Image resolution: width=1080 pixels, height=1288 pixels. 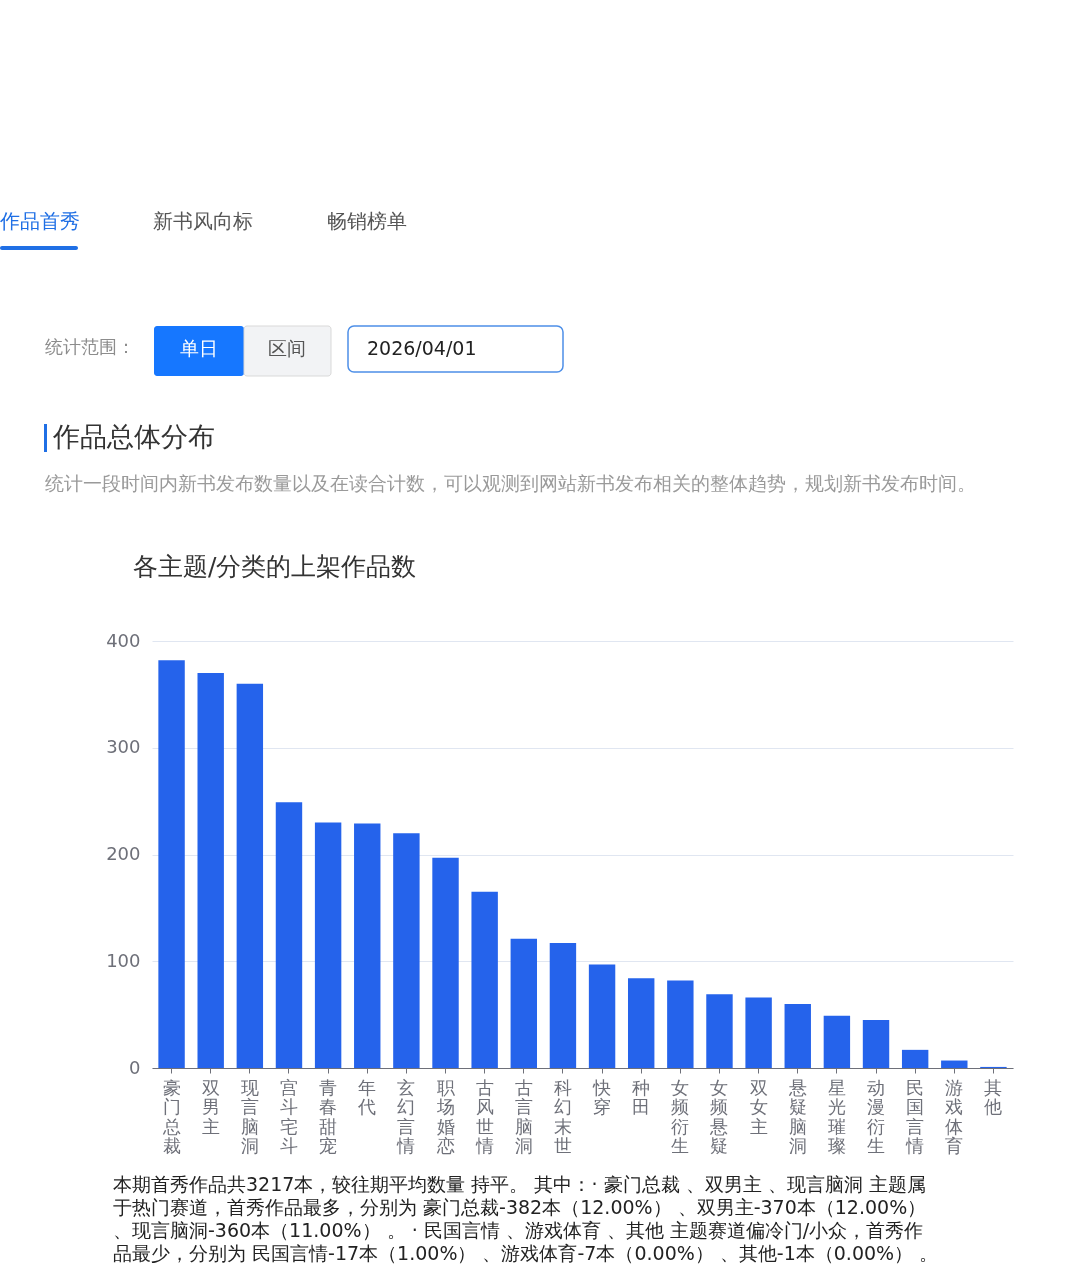 What do you see at coordinates (719, 1116) in the screenshot?
I see `x-tick-label: 女频悬疑` at bounding box center [719, 1116].